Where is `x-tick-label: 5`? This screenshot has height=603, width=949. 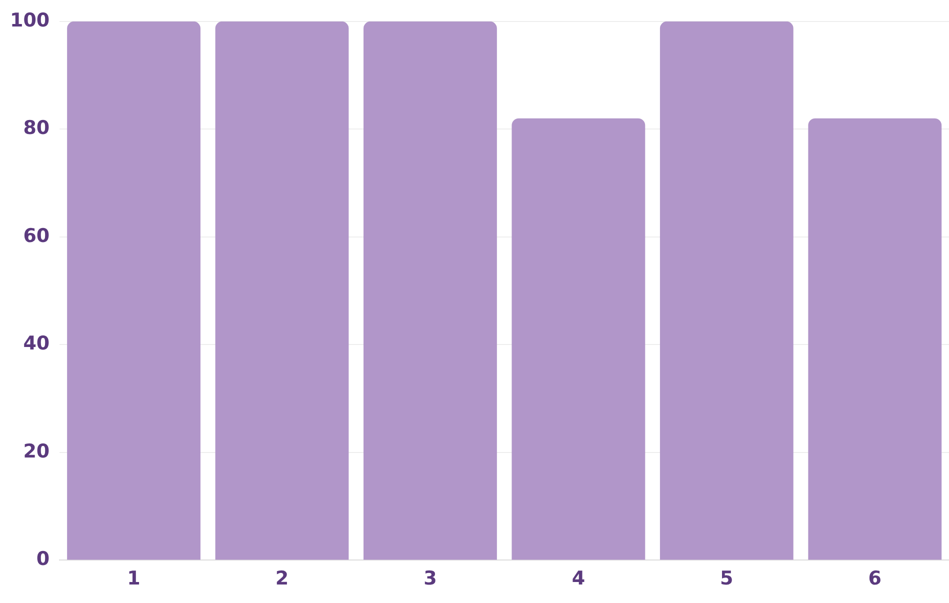
x-tick-label: 5 is located at coordinates (727, 579).